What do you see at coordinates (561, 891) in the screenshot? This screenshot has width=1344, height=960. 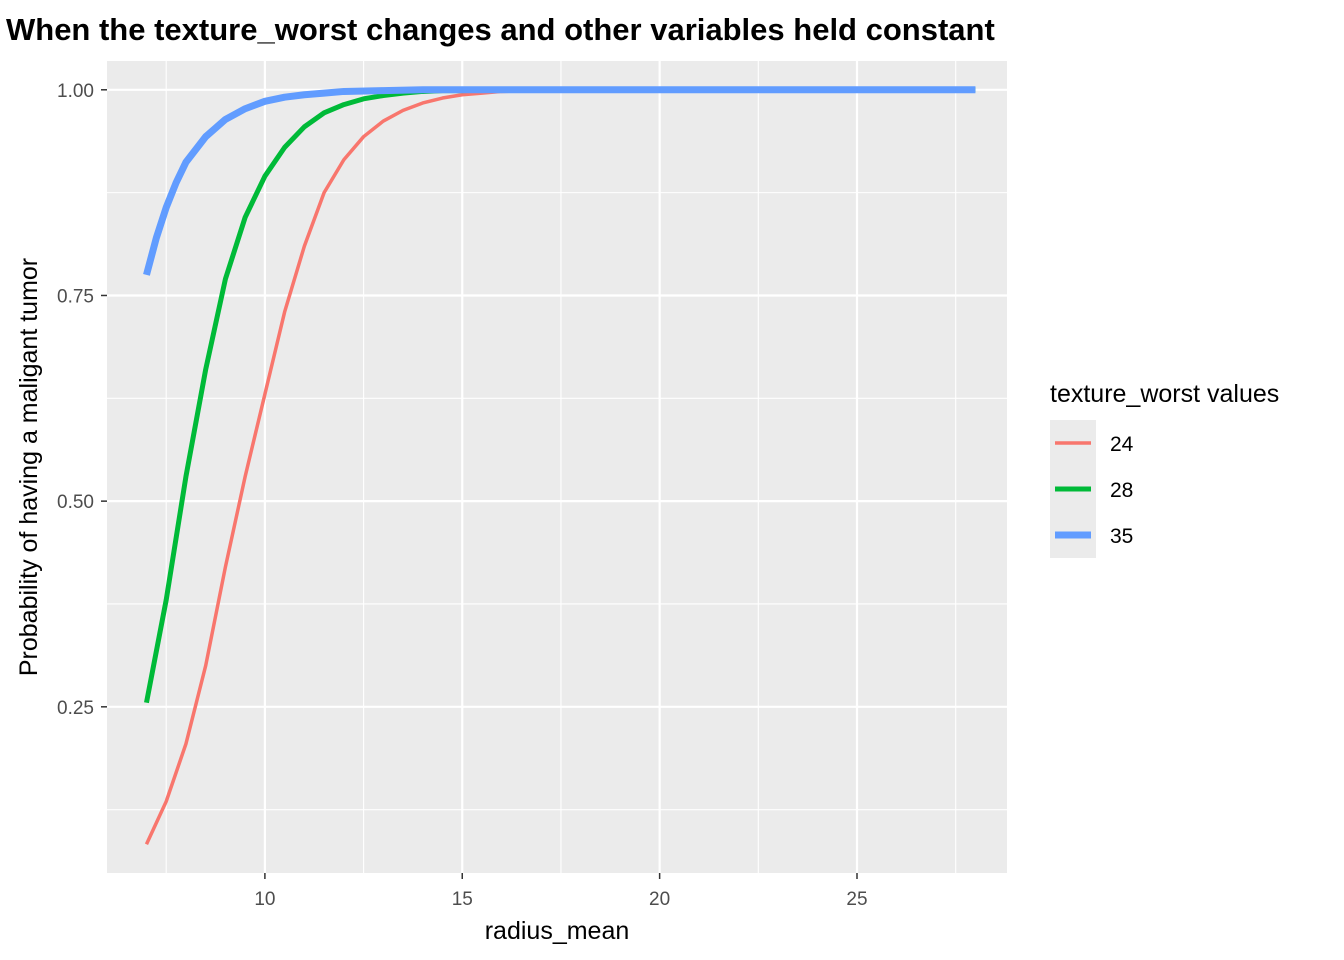 I see `x-axis-ticks: 10 15 20 25` at bounding box center [561, 891].